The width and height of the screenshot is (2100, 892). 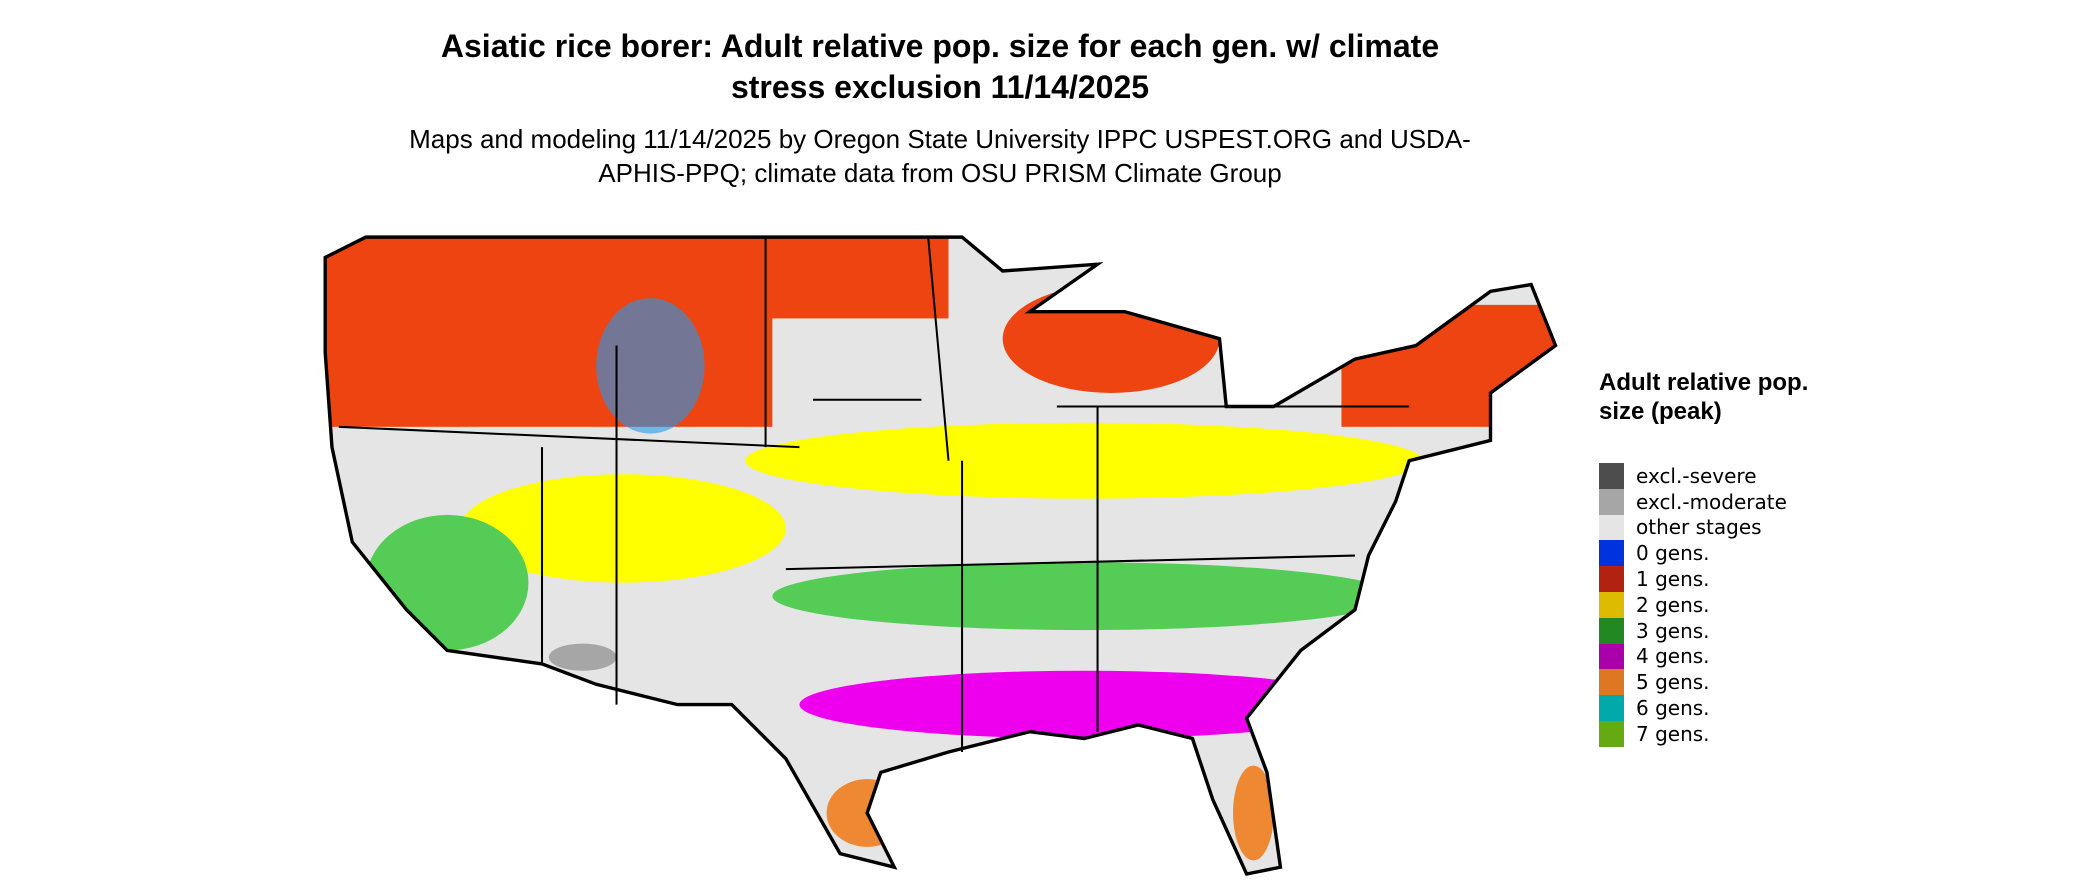 What do you see at coordinates (1673, 553) in the screenshot?
I see `legend-label: 0 gens.` at bounding box center [1673, 553].